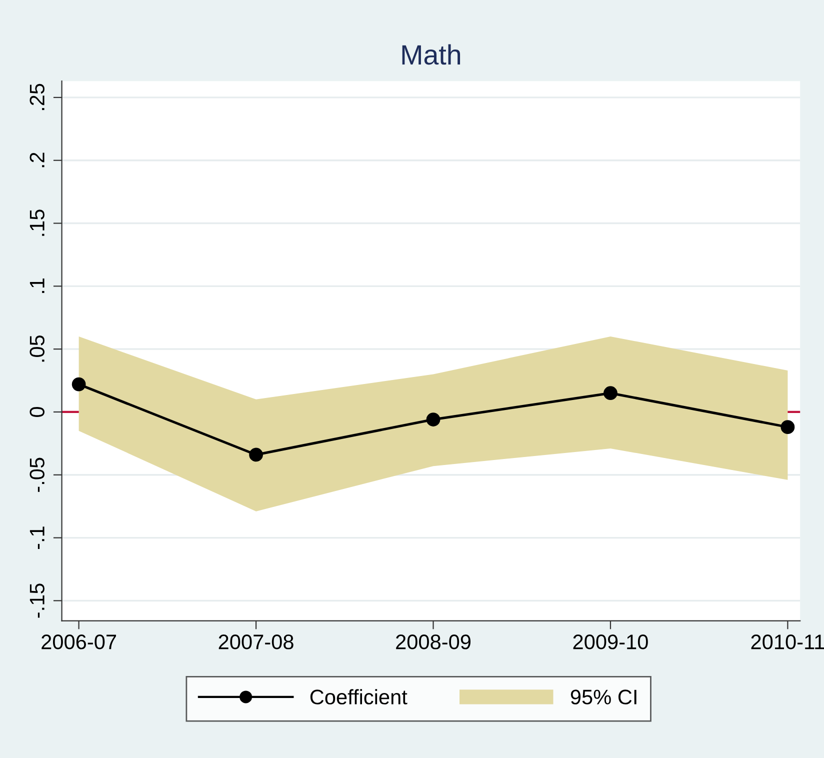 The height and width of the screenshot is (758, 824). What do you see at coordinates (37, 537) in the screenshot?
I see `y-tick-label: -.1` at bounding box center [37, 537].